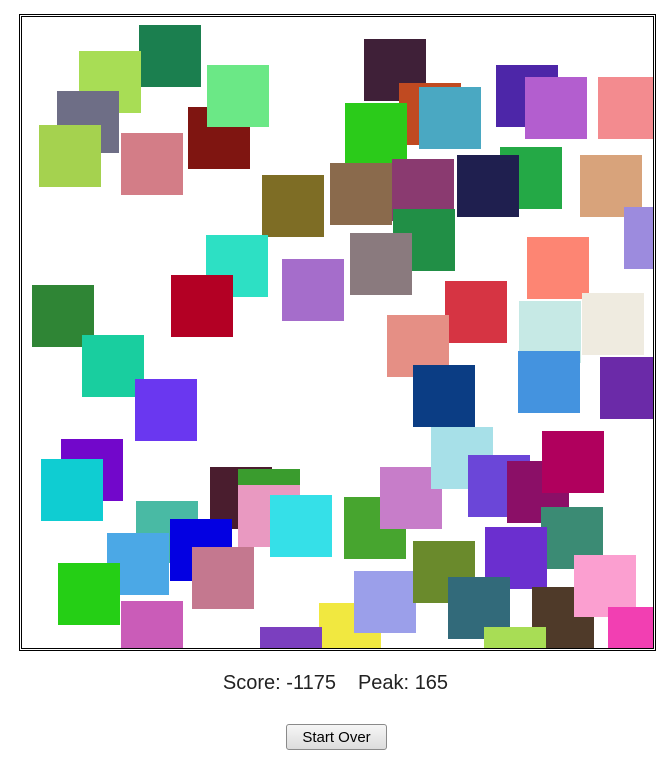  I want to click on score-label: Score:, so click(251, 683).